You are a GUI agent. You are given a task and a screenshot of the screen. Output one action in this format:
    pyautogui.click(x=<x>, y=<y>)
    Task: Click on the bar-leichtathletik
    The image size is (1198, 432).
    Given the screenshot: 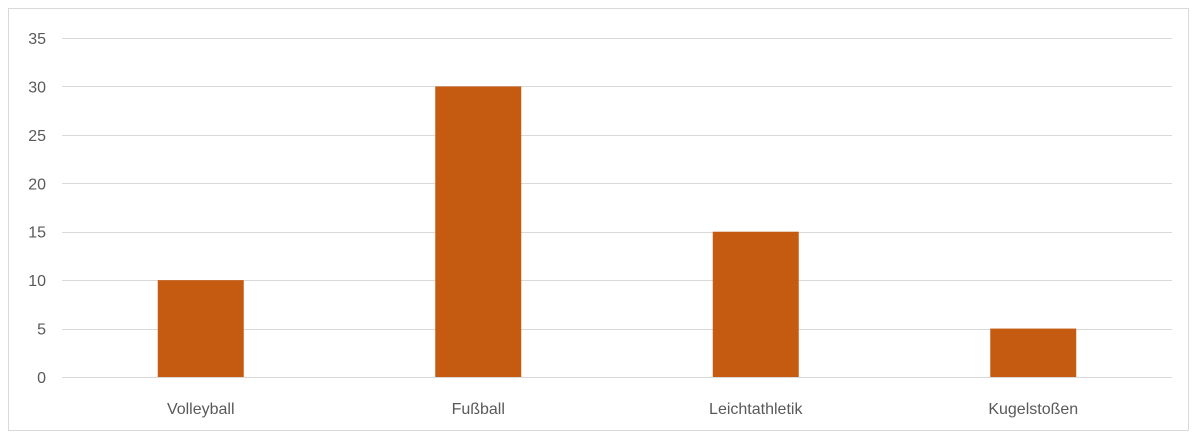 What is the action you would take?
    pyautogui.click(x=755, y=304)
    